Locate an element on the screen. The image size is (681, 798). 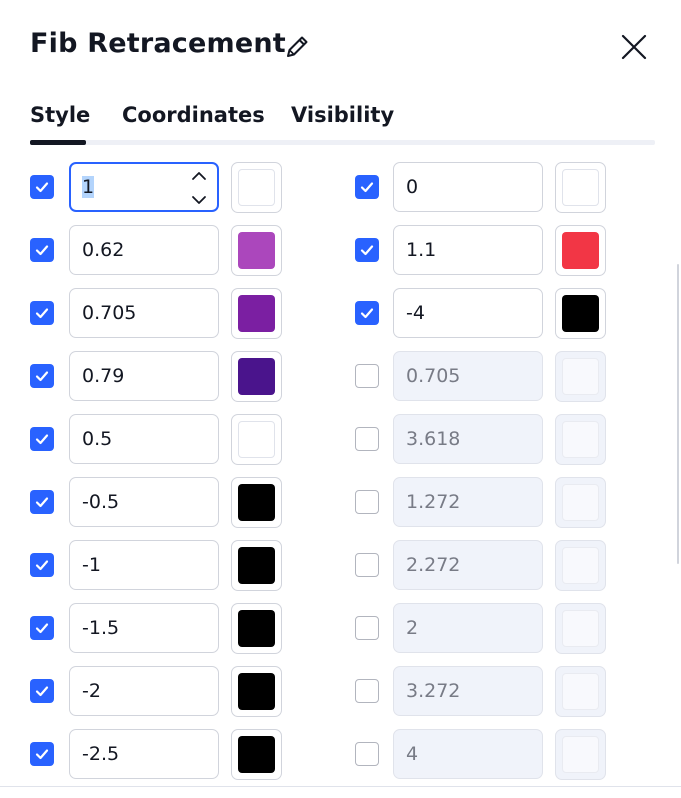
level-row: 0.79 0.705 is located at coordinates (340, 377).